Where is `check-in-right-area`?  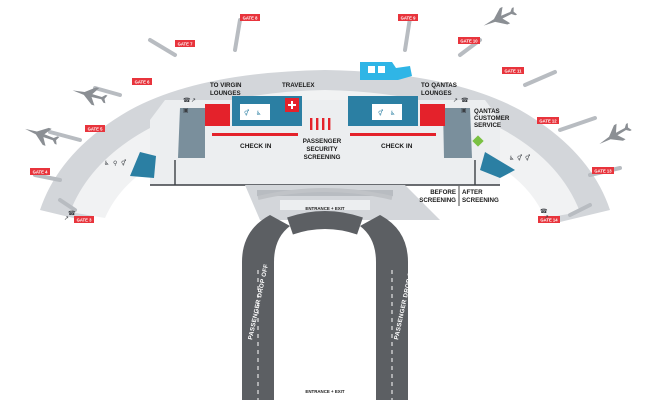
check-in-right-area is located at coordinates (410, 127).